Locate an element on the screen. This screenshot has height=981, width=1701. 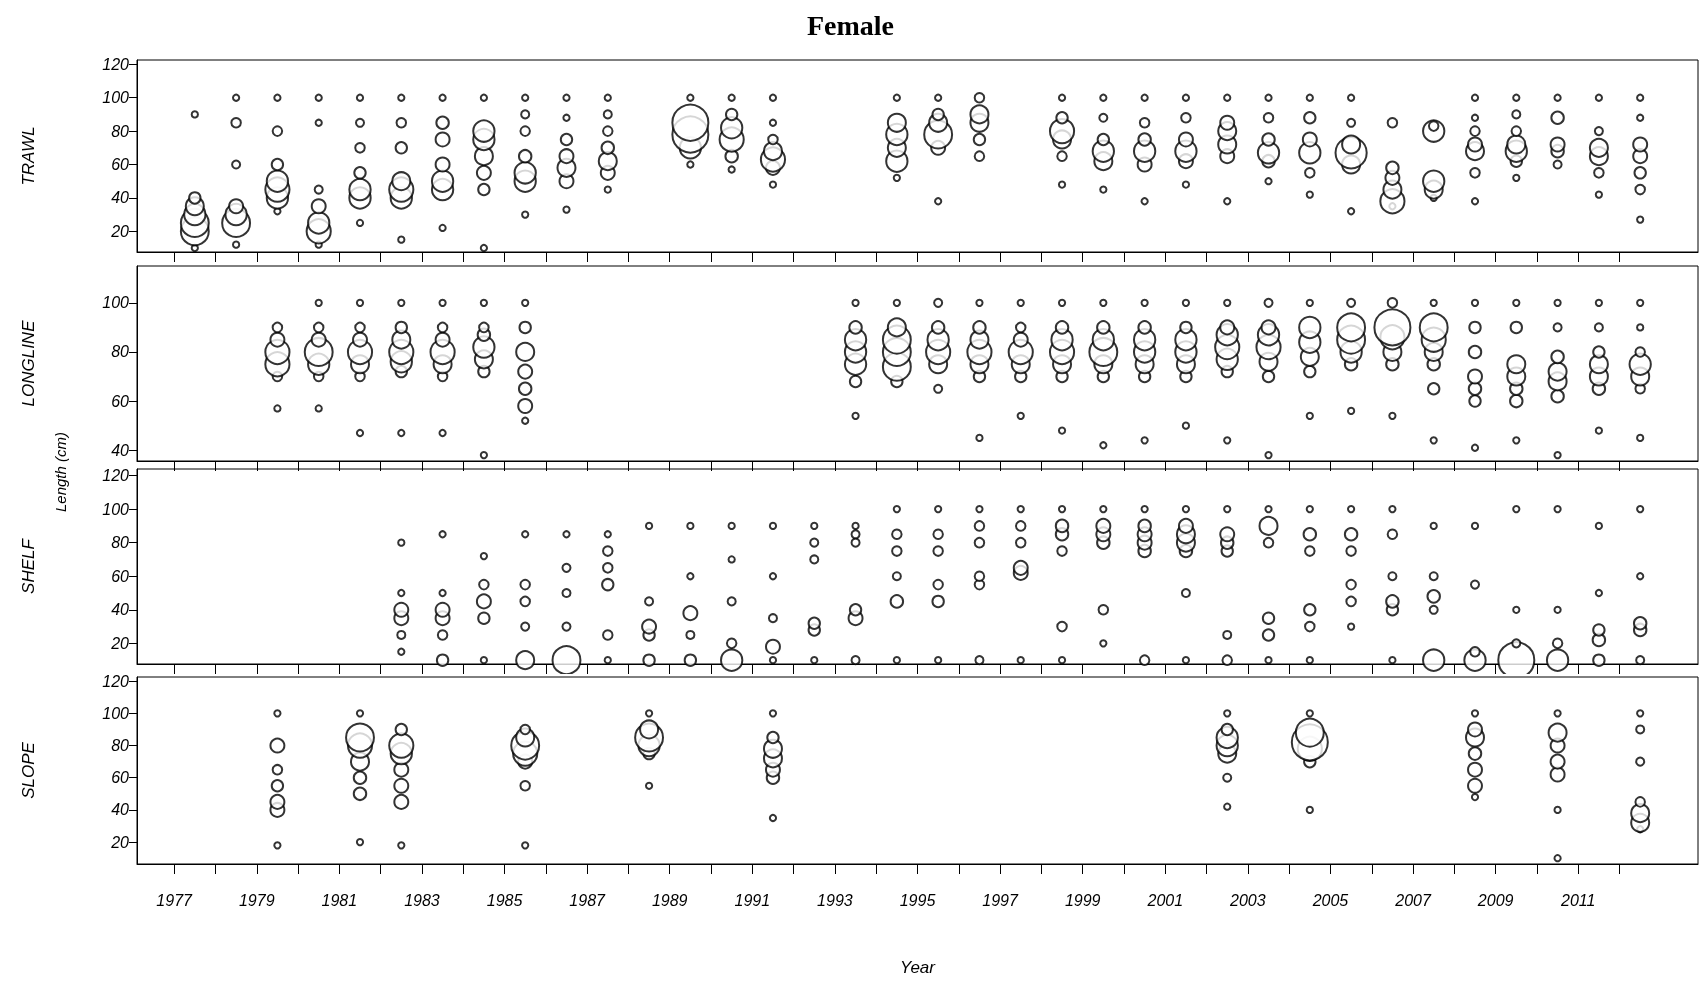
x-tick-label: 2001 is located at coordinates (1165, 900).